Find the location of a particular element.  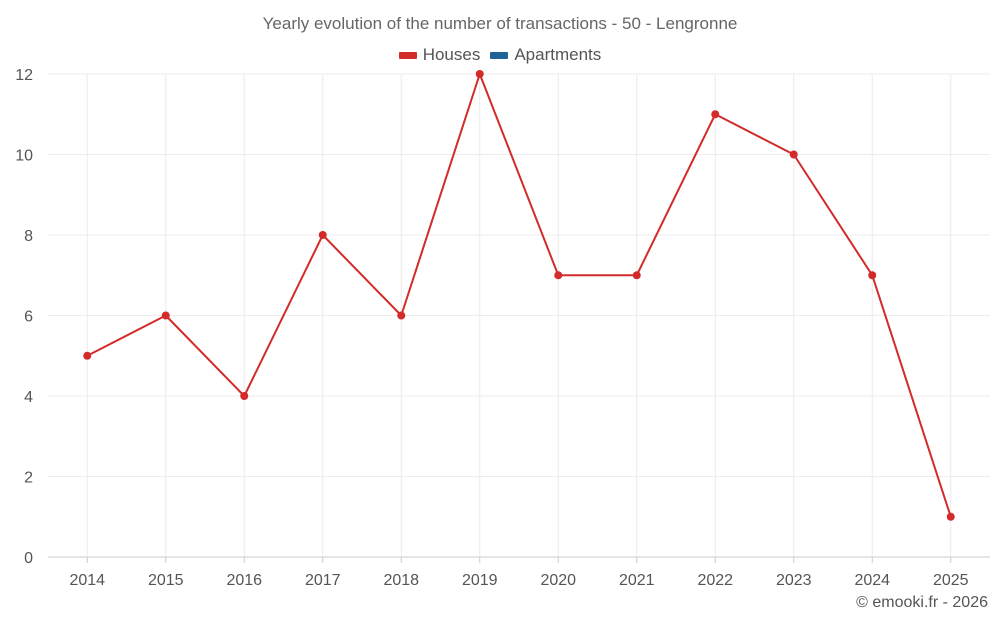

legend-item-houses: Houses is located at coordinates (439, 55).